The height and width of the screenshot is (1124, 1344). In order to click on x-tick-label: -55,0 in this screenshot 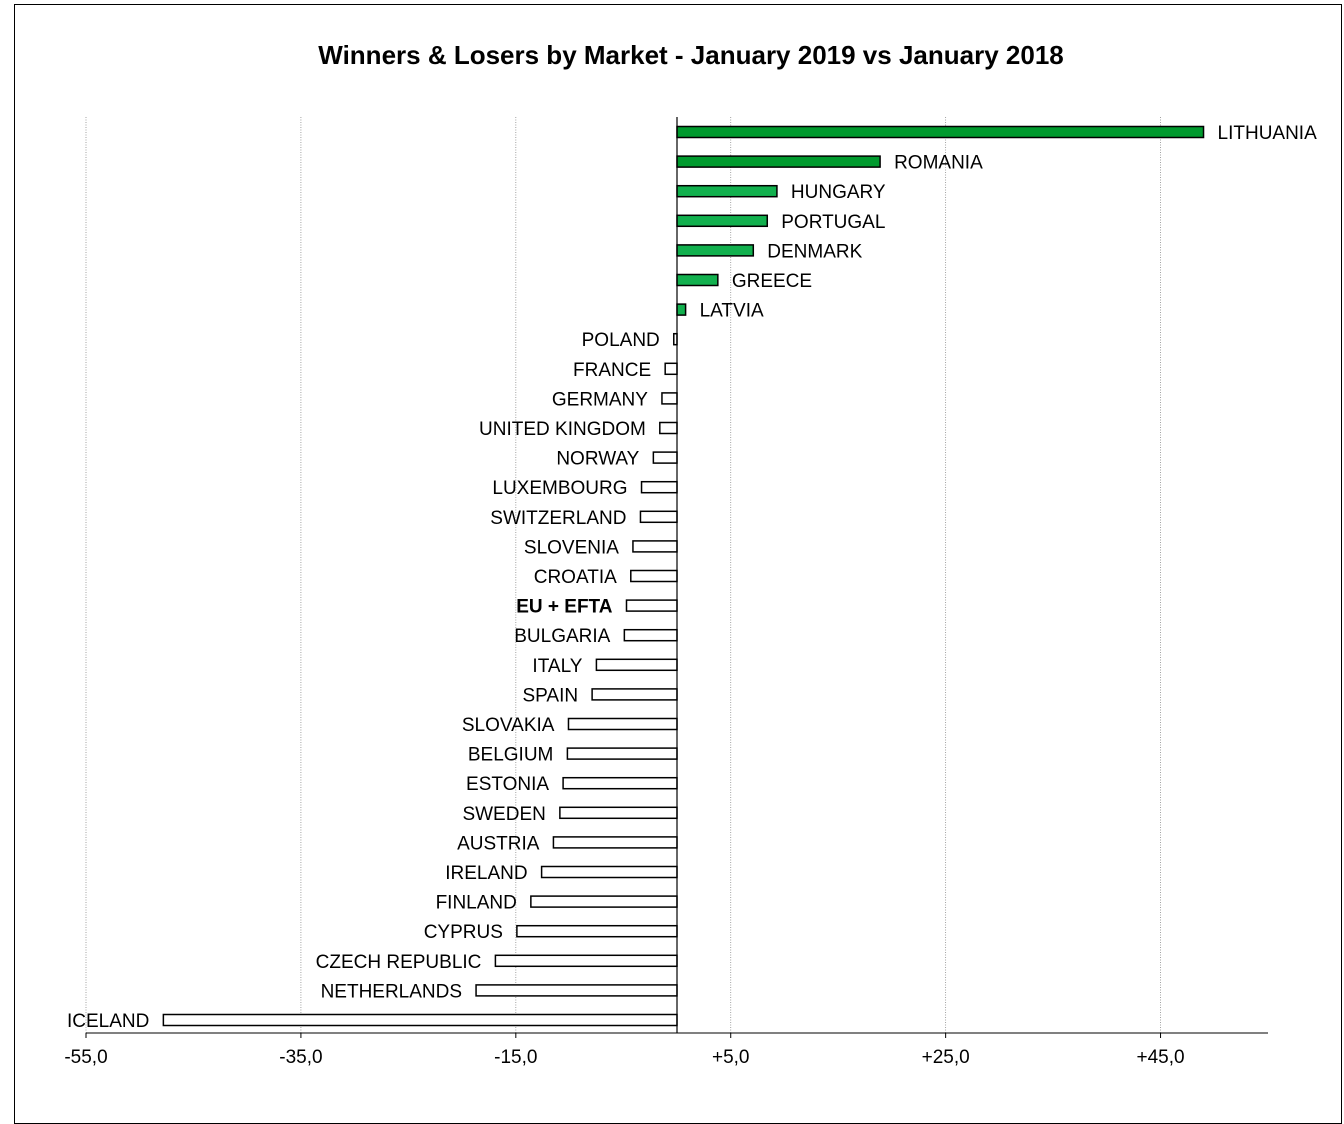, I will do `click(85, 1057)`.